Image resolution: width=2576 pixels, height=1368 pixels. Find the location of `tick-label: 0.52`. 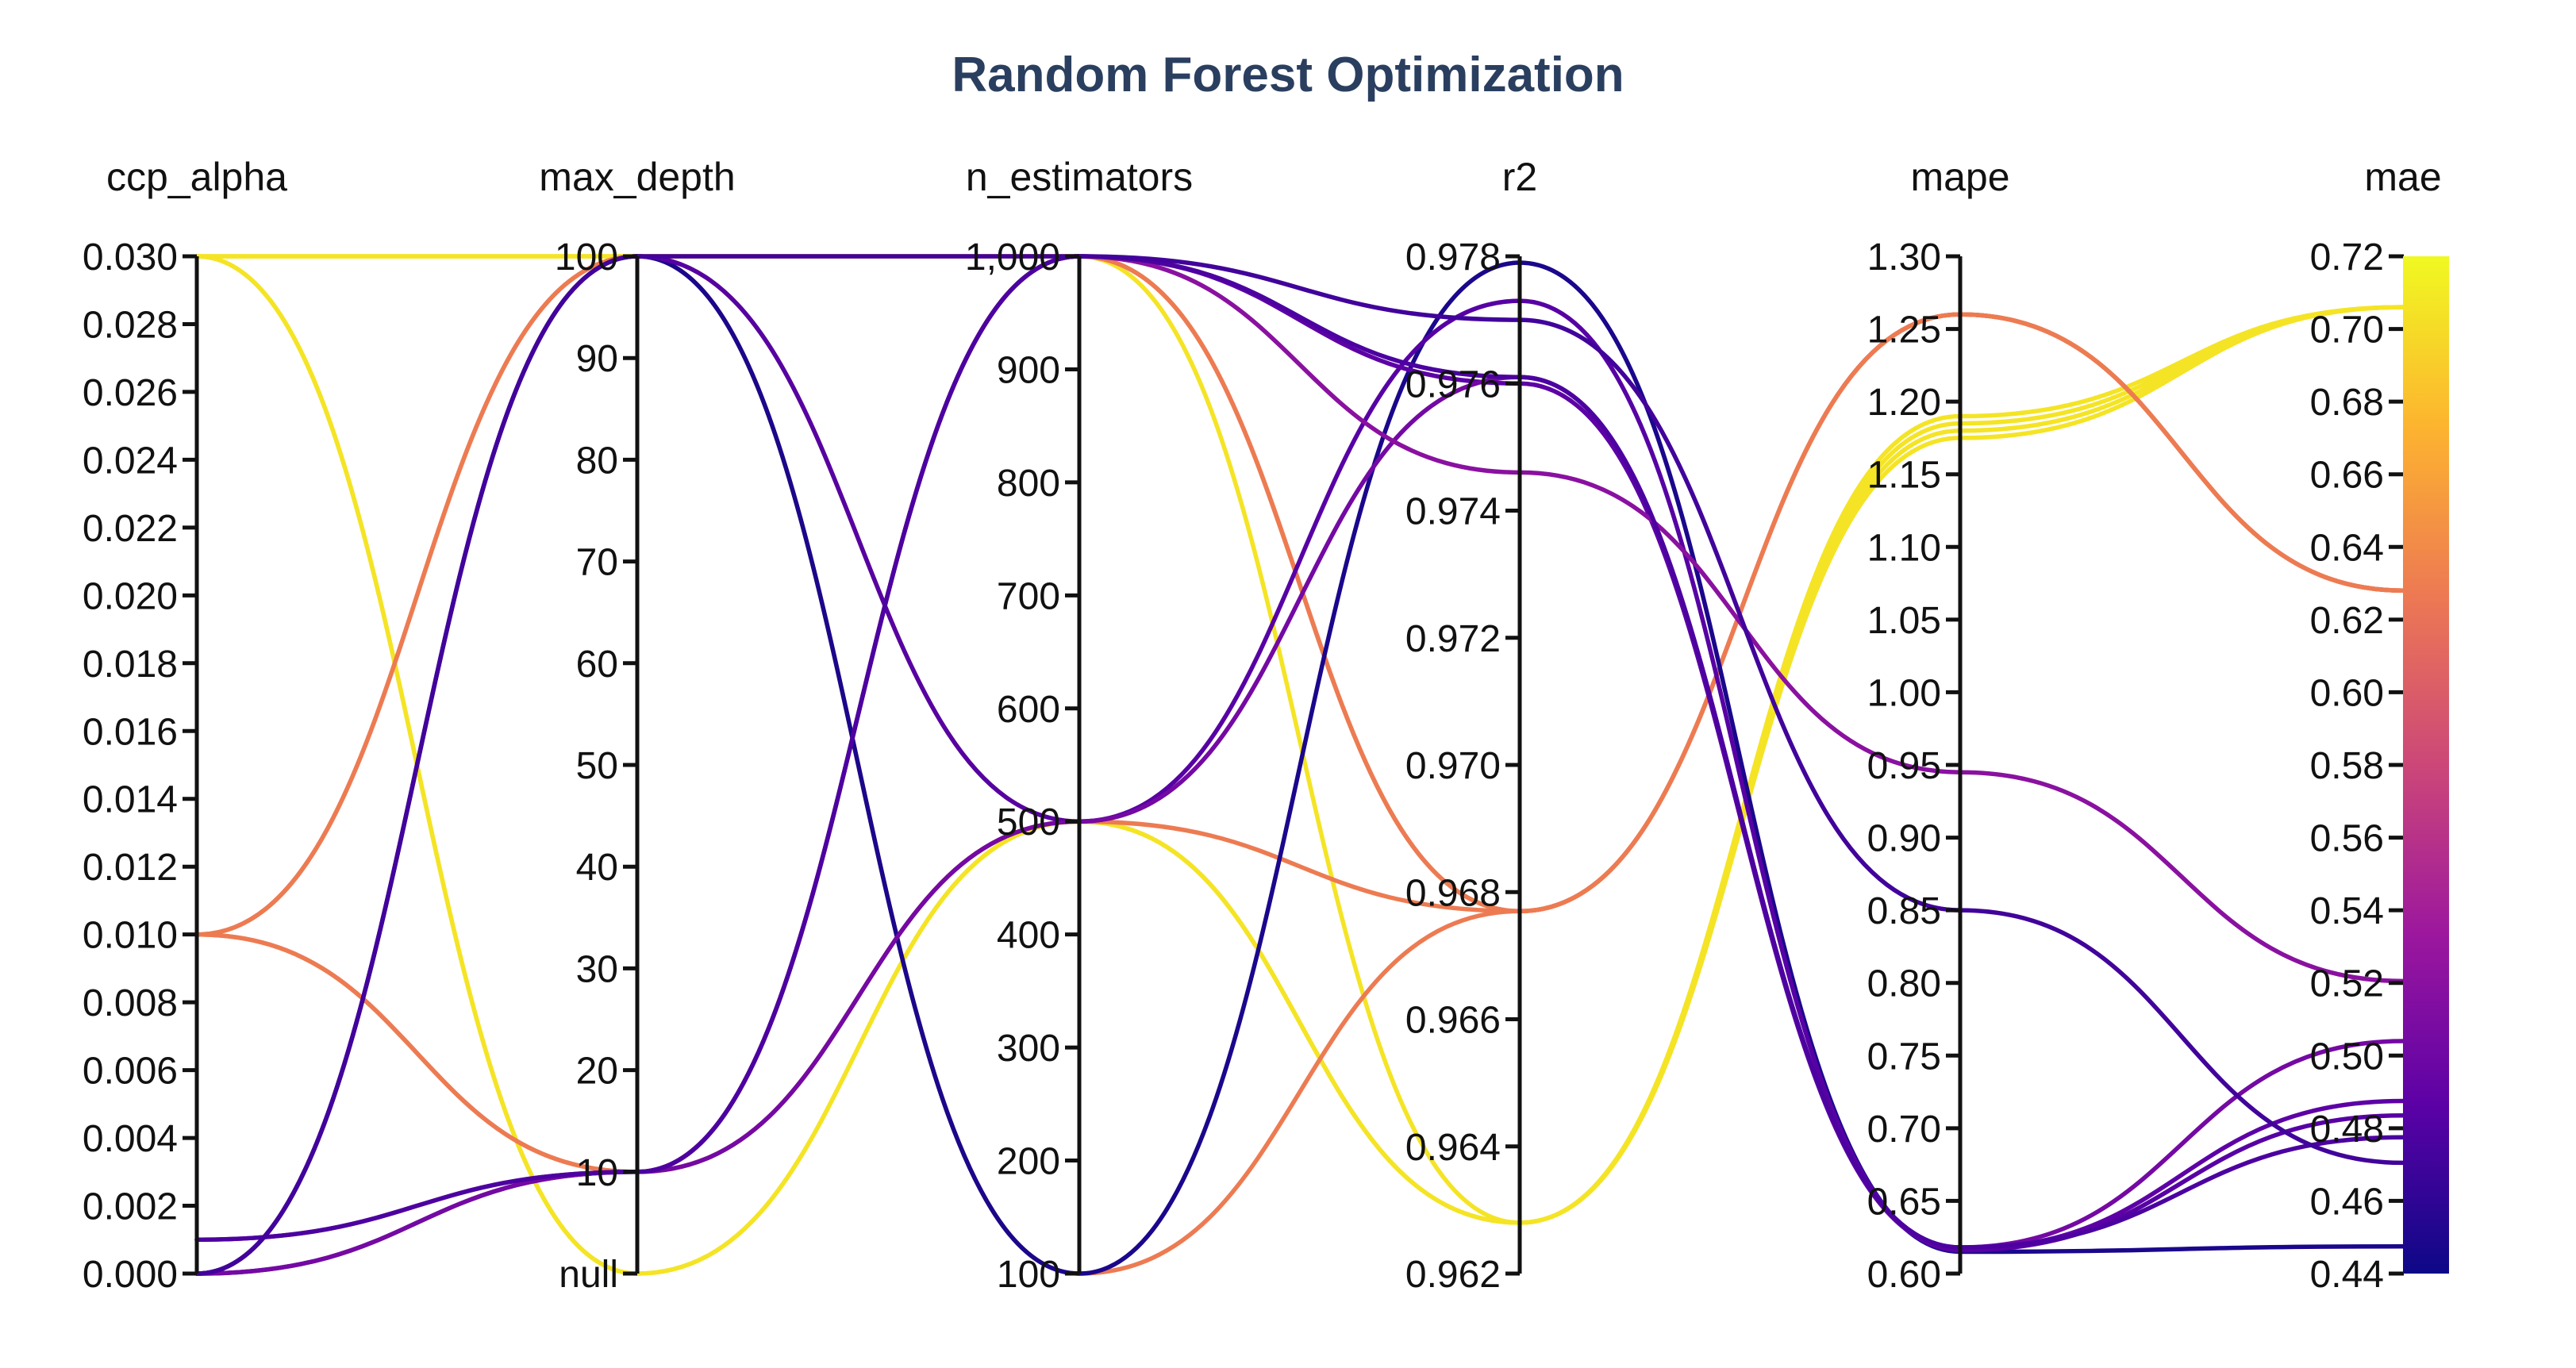

tick-label: 0.52 is located at coordinates (2347, 984).